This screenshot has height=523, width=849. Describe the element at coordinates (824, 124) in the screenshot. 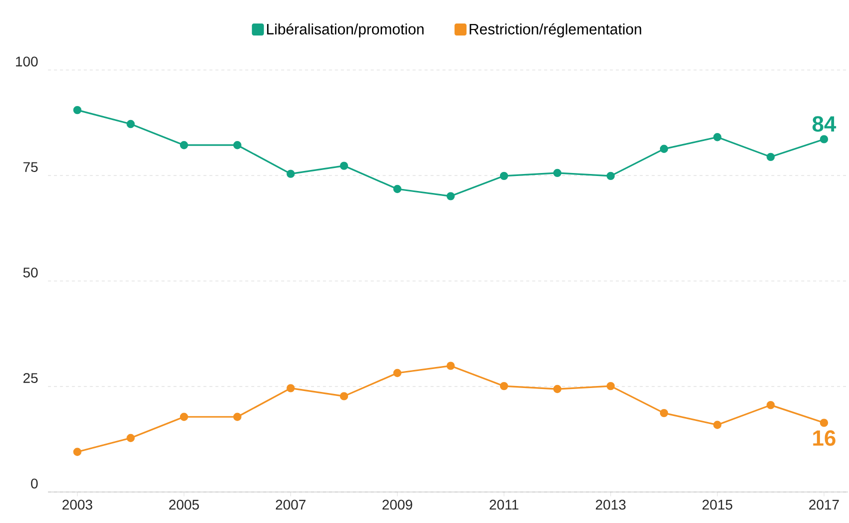

I see `annotation: 84` at that location.